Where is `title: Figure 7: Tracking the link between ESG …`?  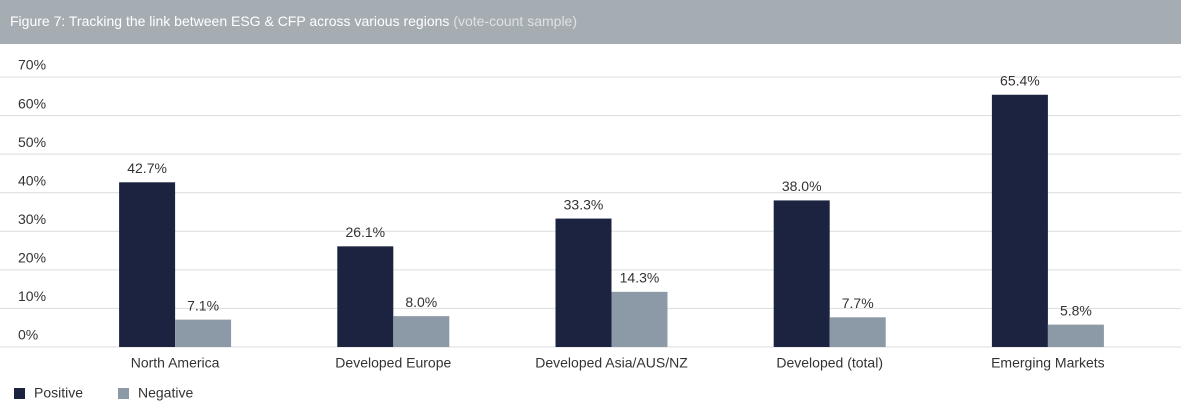 title: Figure 7: Tracking the link between ESG … is located at coordinates (229, 21).